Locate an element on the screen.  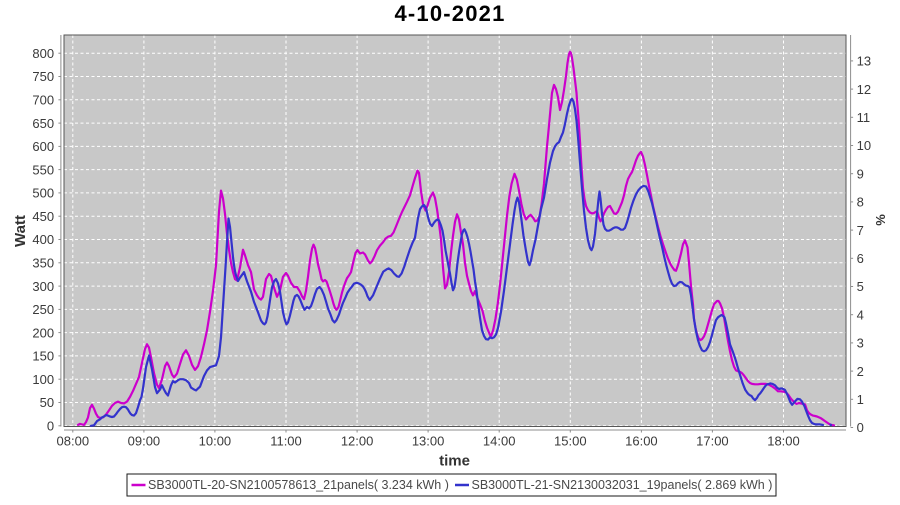
svg-text: 6 is located at coordinates (860, 258).